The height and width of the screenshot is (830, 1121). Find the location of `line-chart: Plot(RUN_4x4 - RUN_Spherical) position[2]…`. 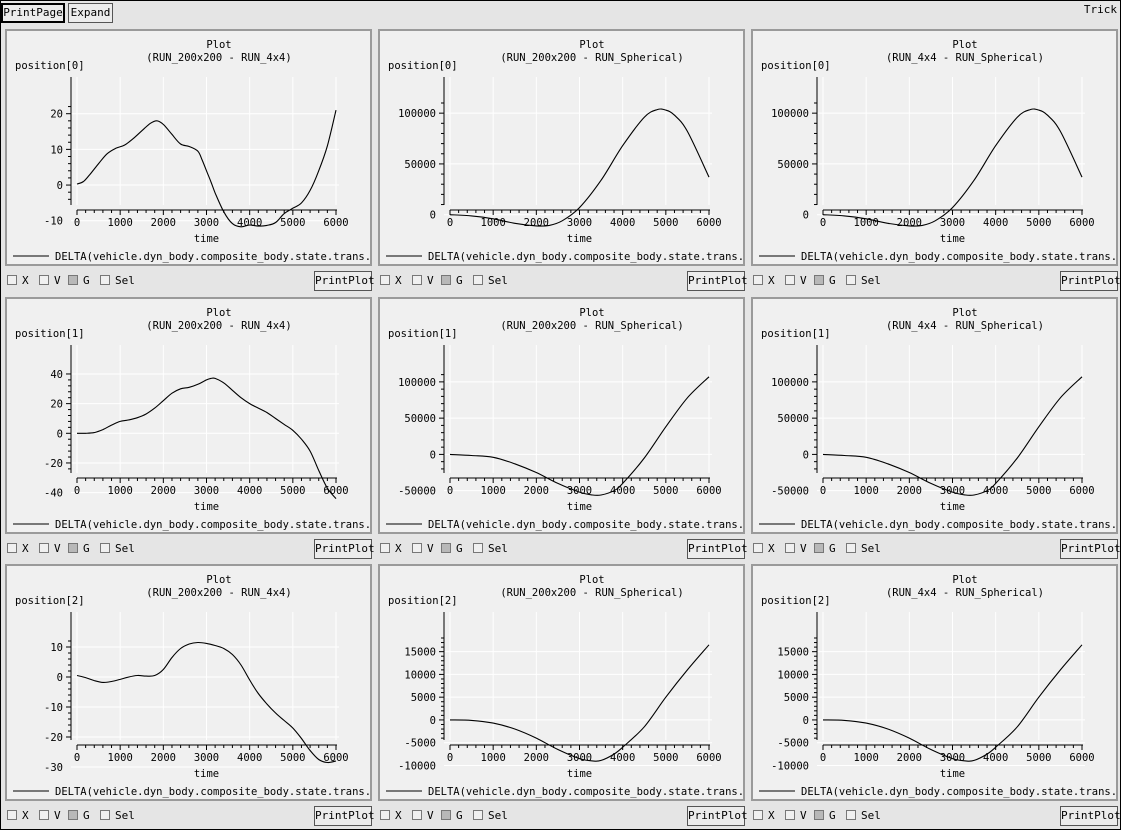

line-chart: Plot(RUN_4x4 - RUN_Spherical) position[2]… is located at coordinates (937, 686).